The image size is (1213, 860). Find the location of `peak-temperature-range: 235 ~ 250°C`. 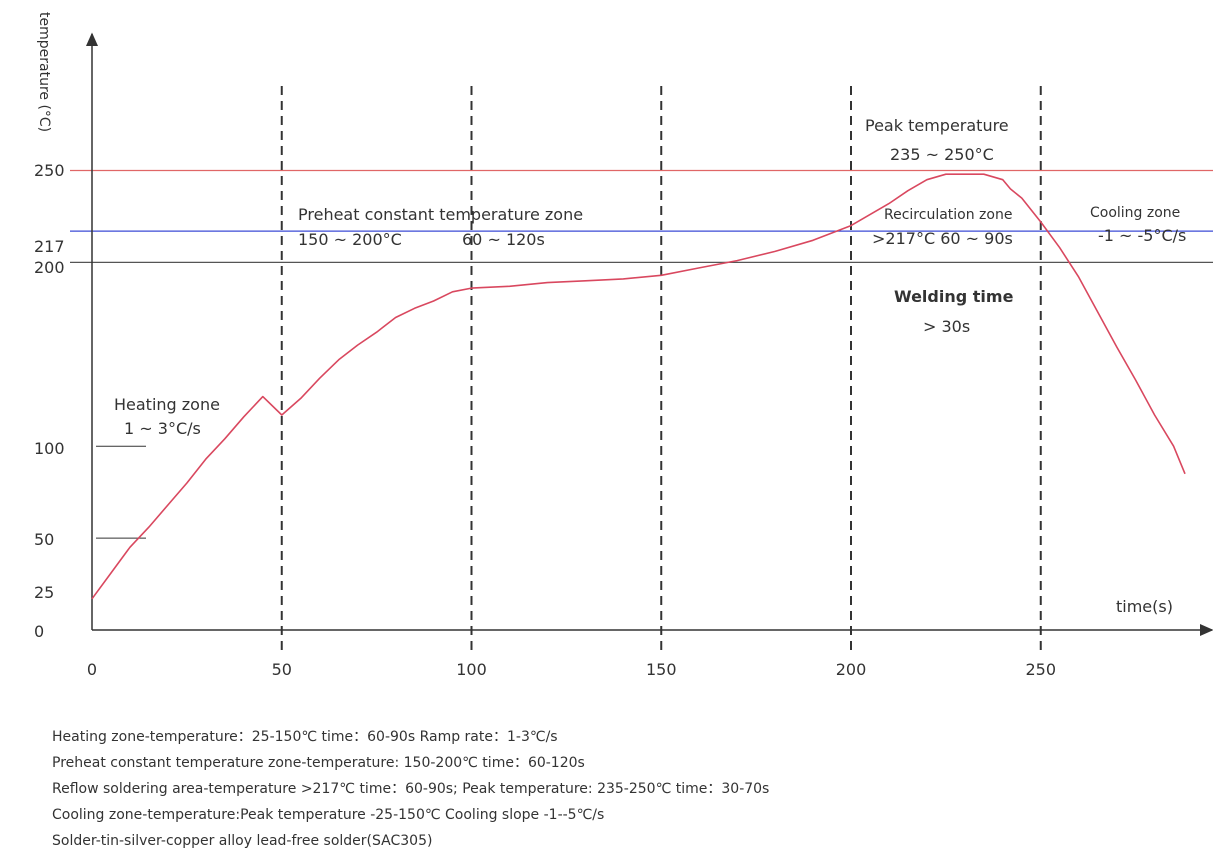

peak-temperature-range: 235 ~ 250°C is located at coordinates (942, 154).